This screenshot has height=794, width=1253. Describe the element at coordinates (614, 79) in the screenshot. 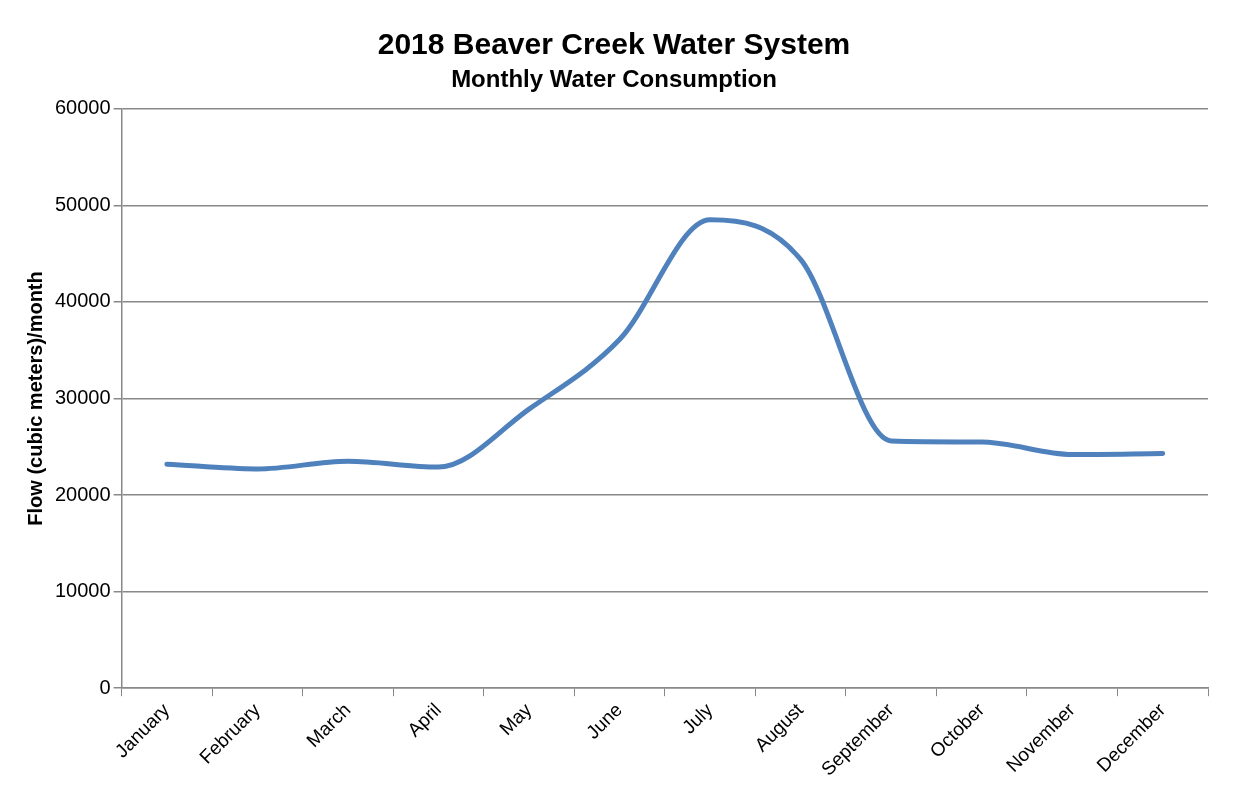

I see `chart-subtitle: Monthly Water Consumption` at that location.